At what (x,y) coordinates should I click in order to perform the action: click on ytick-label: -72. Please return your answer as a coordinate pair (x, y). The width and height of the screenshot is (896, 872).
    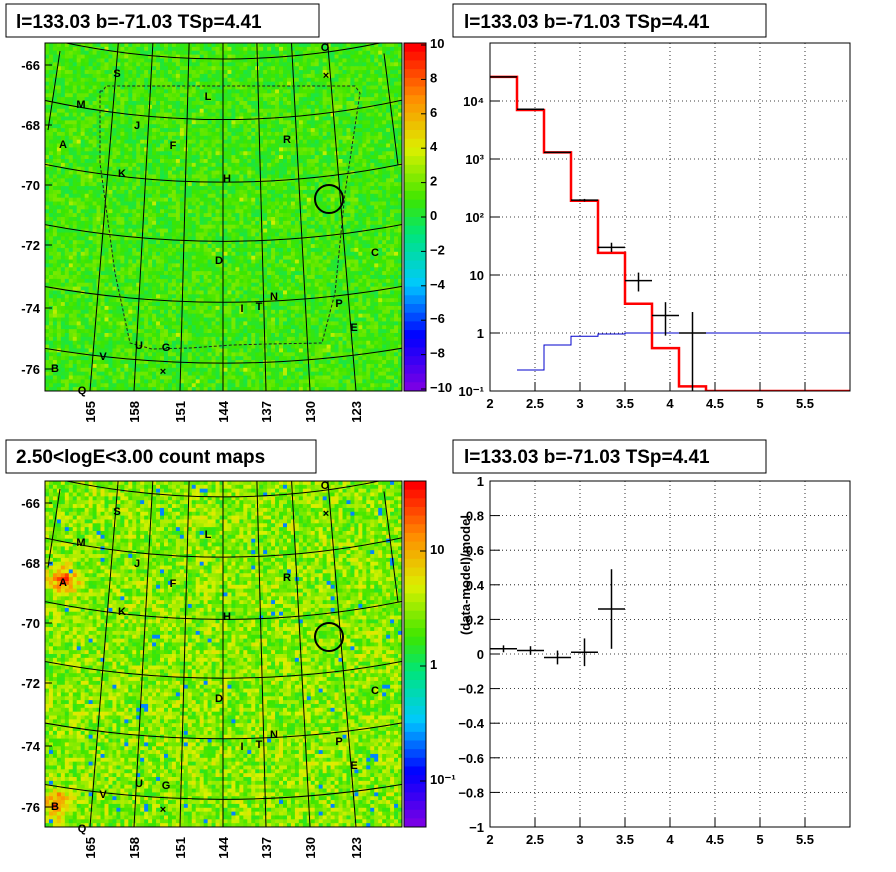
    Looking at the image, I should click on (30, 245).